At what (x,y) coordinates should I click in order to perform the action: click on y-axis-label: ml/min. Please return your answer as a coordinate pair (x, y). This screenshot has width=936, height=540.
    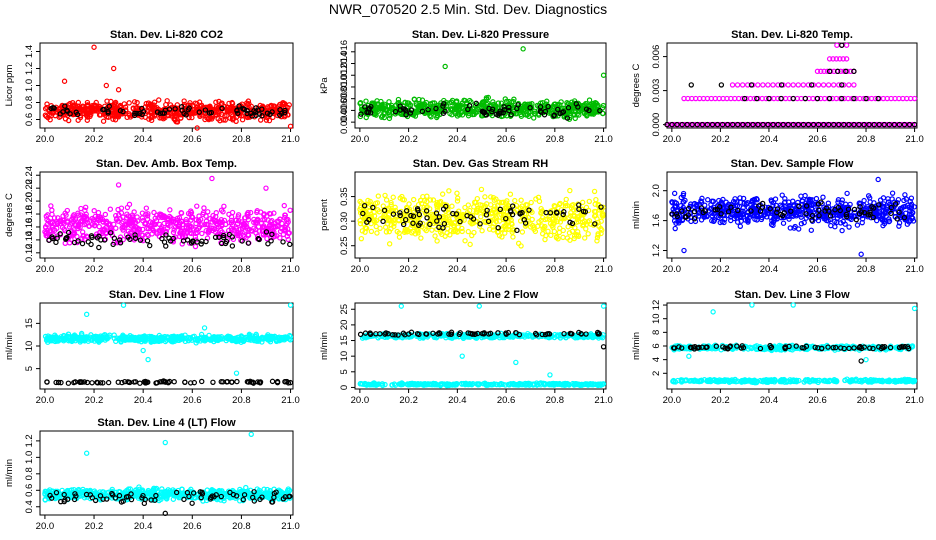
    Looking at the image, I should click on (324, 346).